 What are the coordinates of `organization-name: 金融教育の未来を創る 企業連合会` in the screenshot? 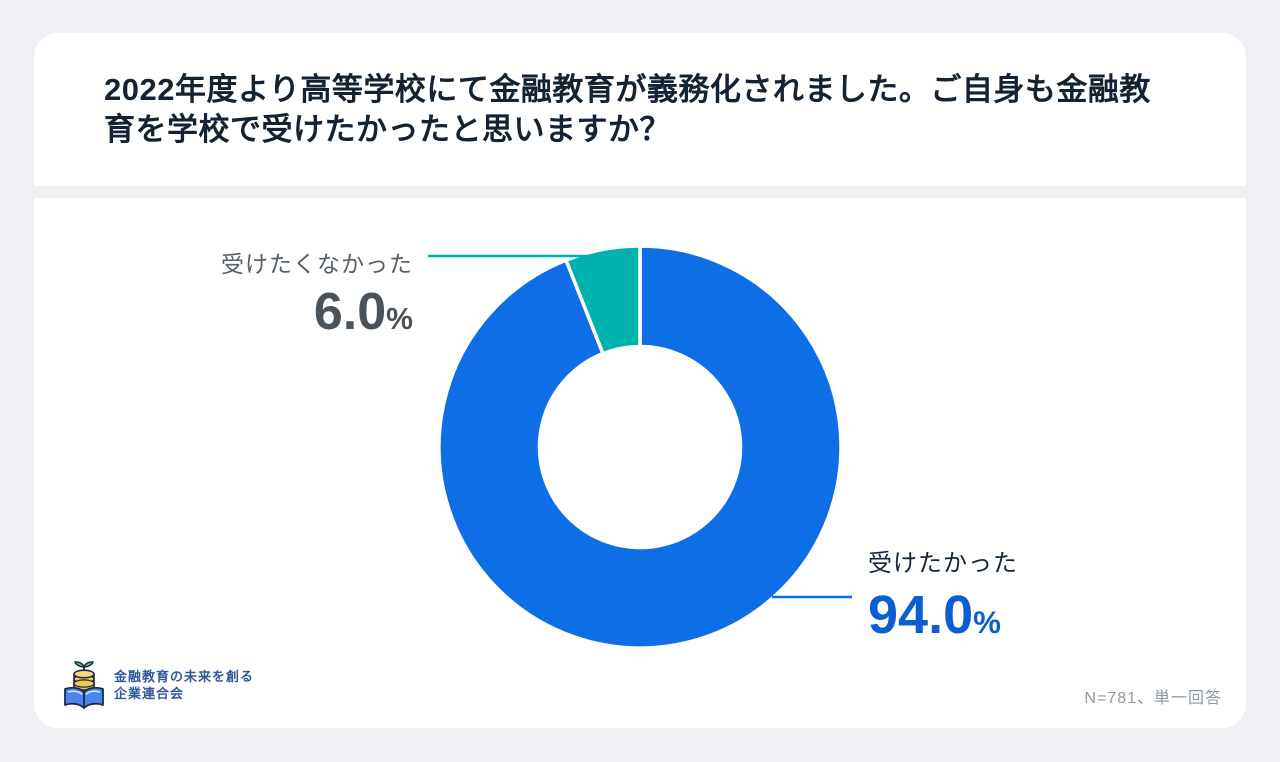 It's located at (184, 685).